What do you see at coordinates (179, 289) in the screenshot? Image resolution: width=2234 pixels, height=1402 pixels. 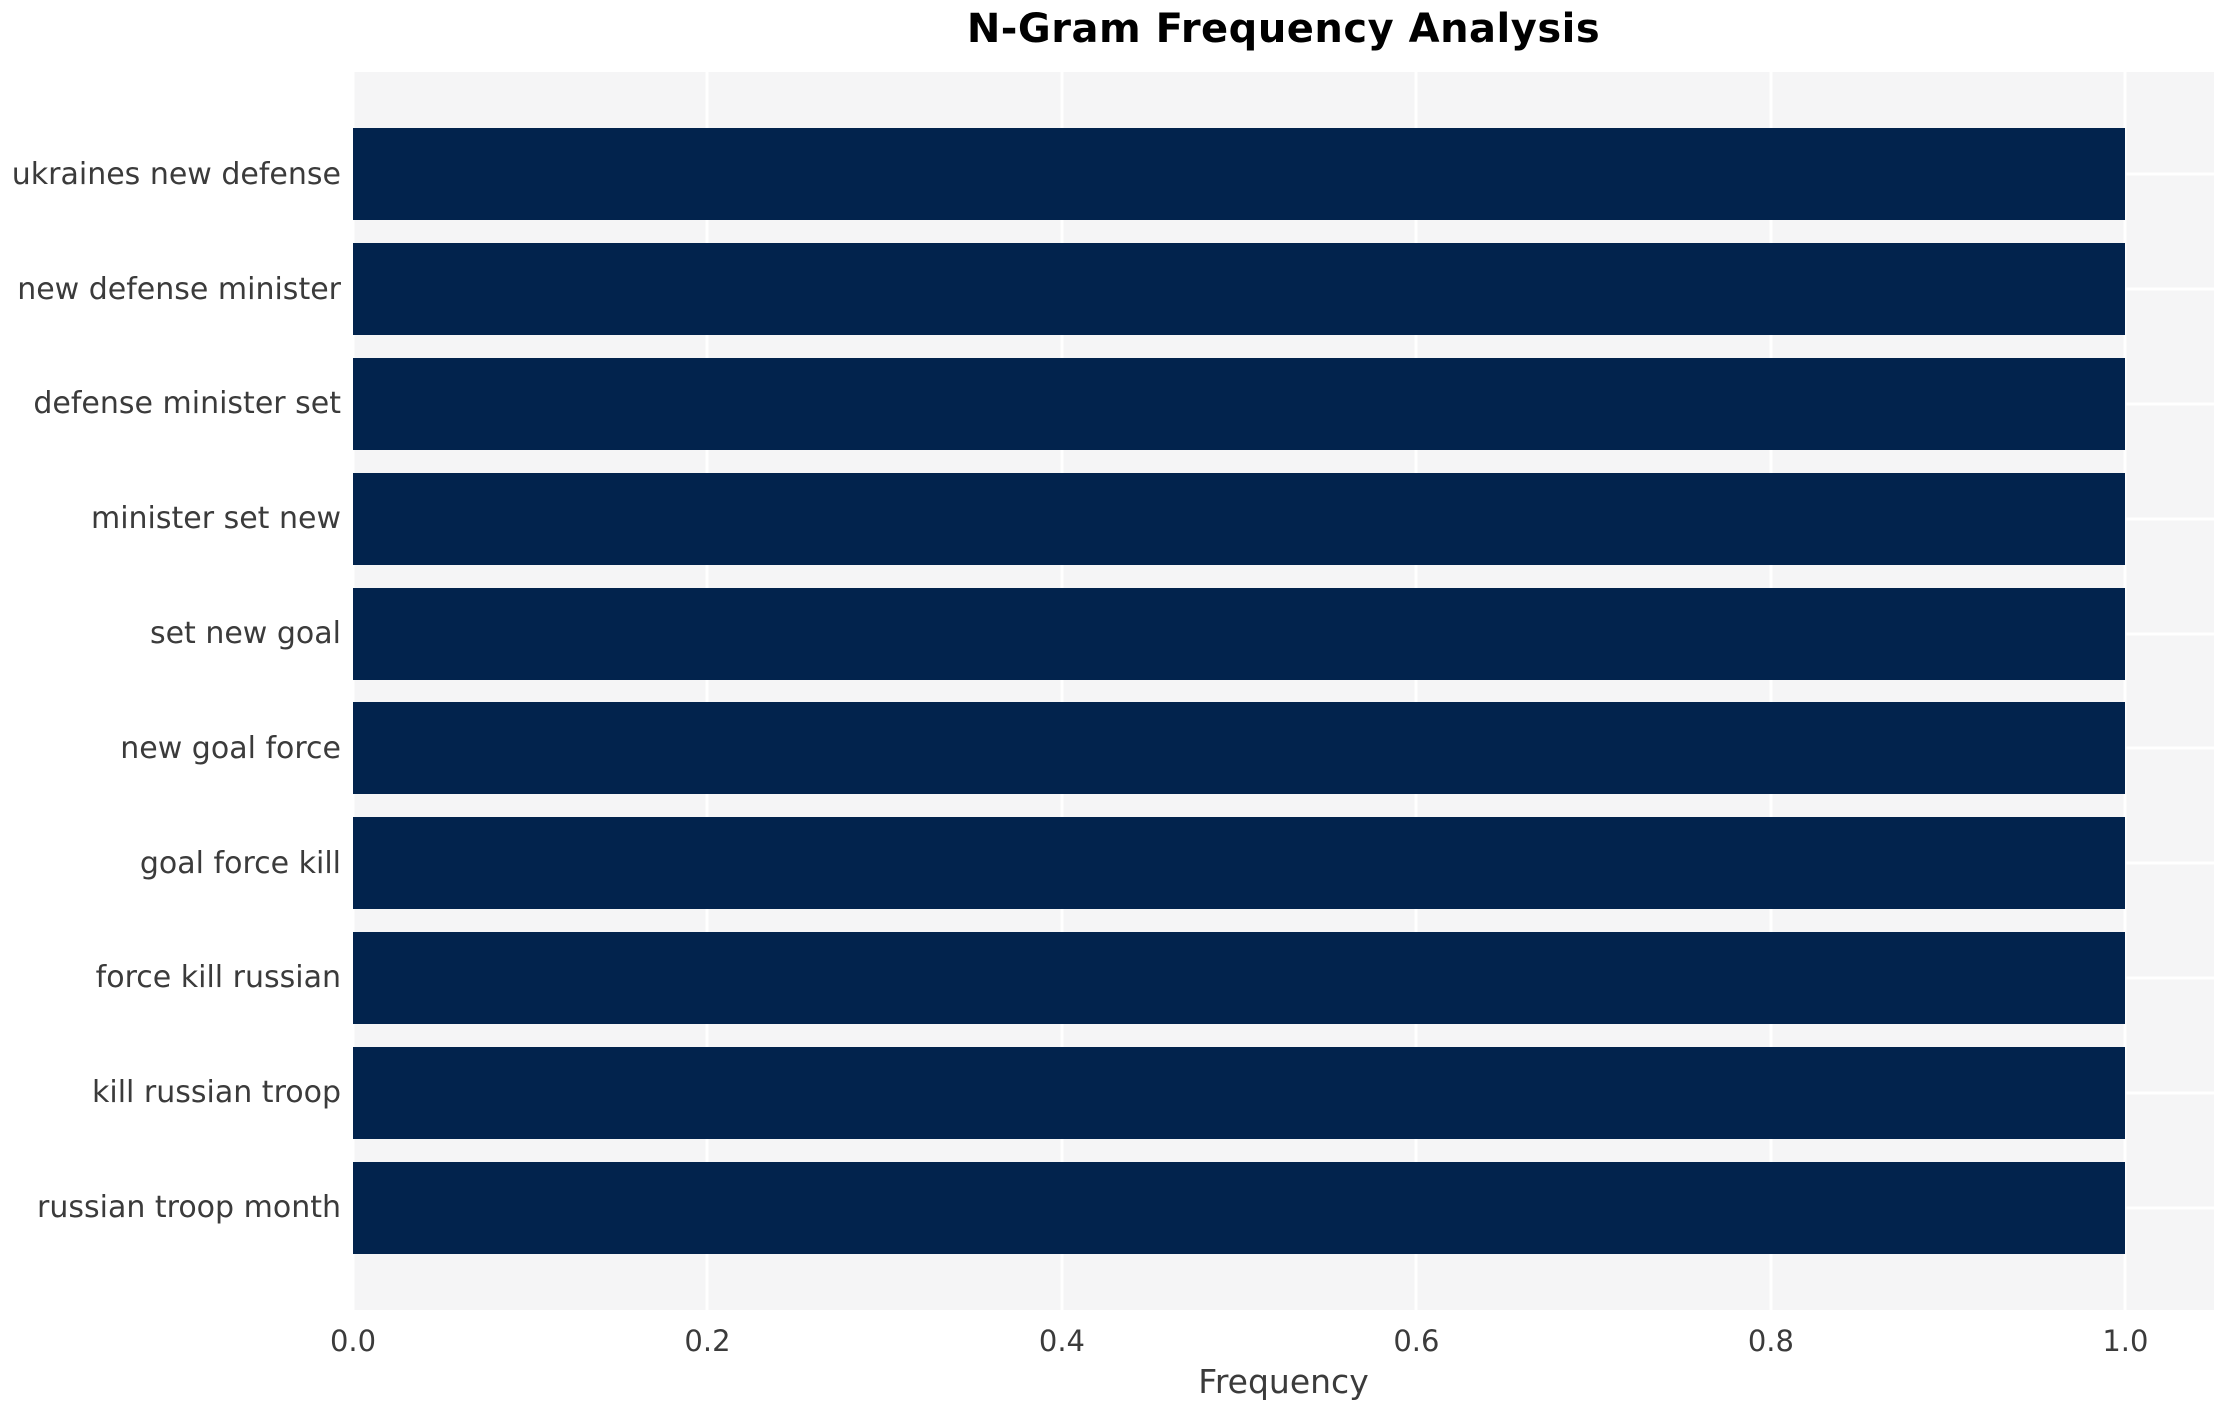 I see `y-tick-label: new defense minister` at bounding box center [179, 289].